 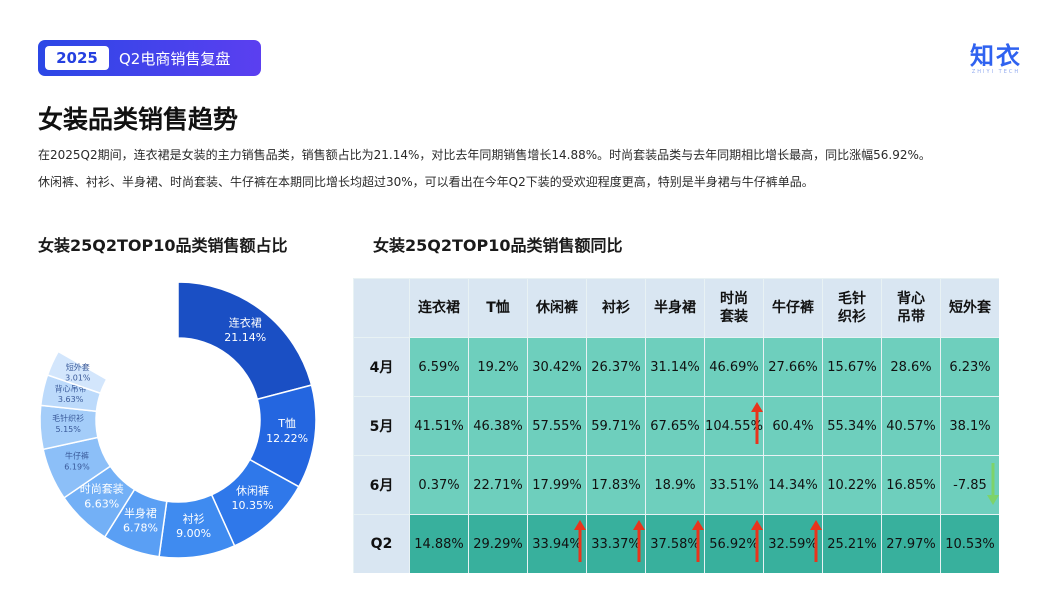 I want to click on donut-chart-title: 女装25Q2TOP10品类销售额占比, so click(x=163, y=245).